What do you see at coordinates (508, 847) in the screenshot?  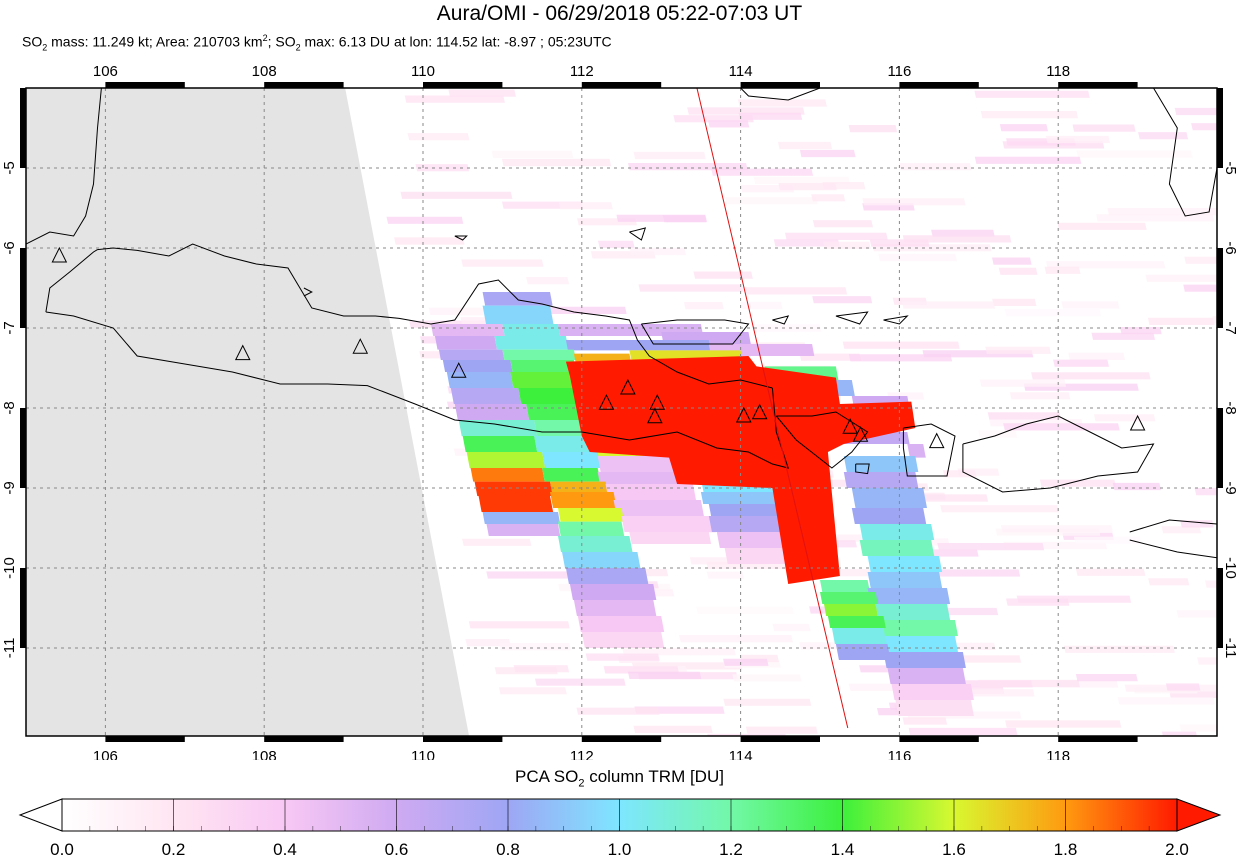 I see `colorbar-tick-label: 0.8` at bounding box center [508, 847].